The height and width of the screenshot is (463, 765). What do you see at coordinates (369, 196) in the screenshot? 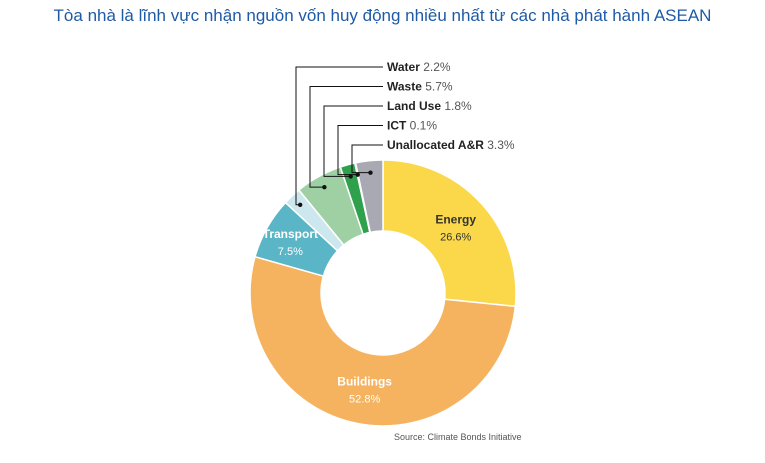
I see `slice-unallocated-a-r` at bounding box center [369, 196].